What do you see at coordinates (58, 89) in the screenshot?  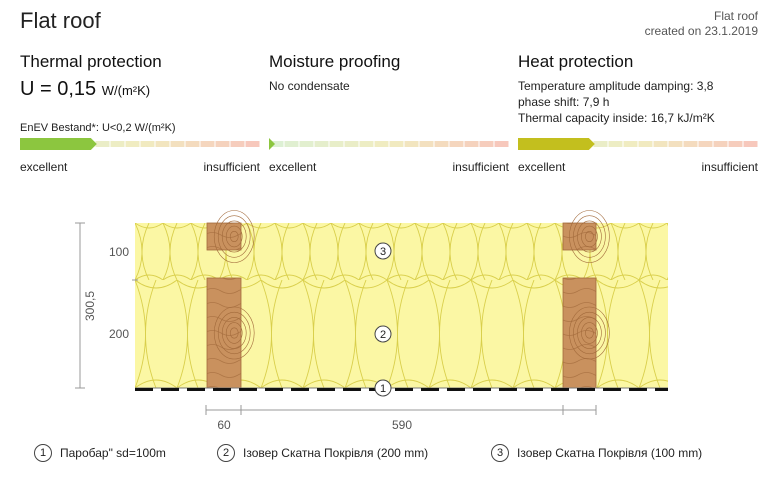 I see `u-value-number: U = 0,15` at bounding box center [58, 89].